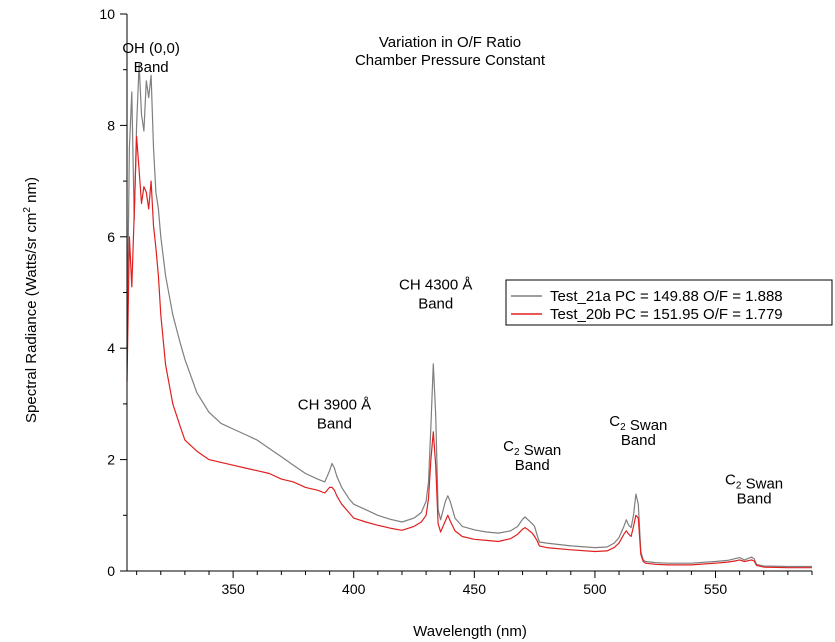  What do you see at coordinates (435, 295) in the screenshot?
I see `annotation-ch4300: CH 4300 Å Band` at bounding box center [435, 295].